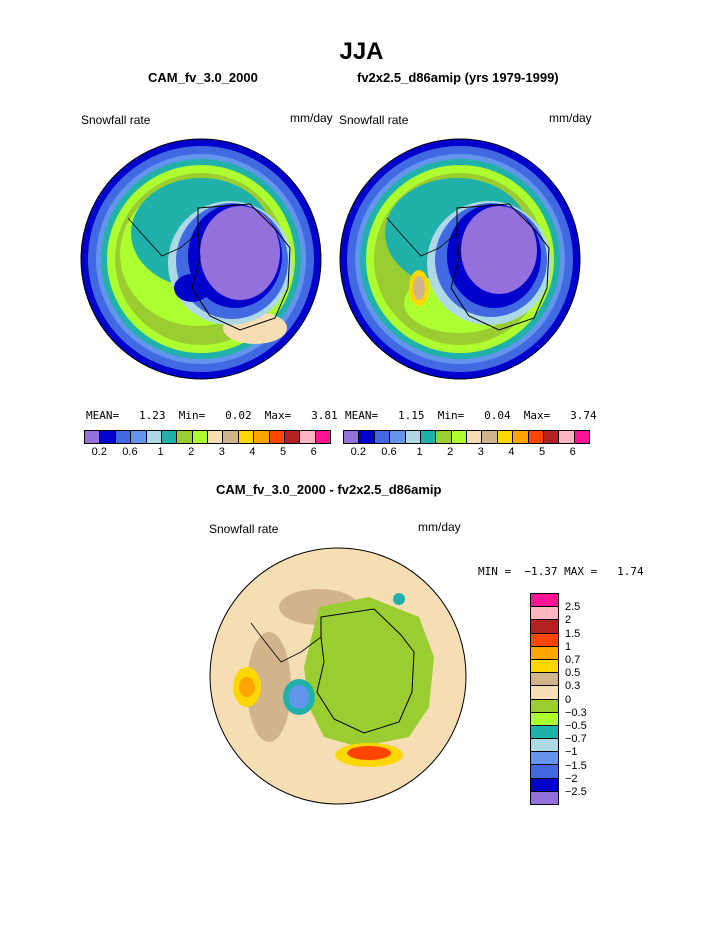 This screenshot has height=935, width=723. I want to click on diff-polar-map, so click(338, 676).